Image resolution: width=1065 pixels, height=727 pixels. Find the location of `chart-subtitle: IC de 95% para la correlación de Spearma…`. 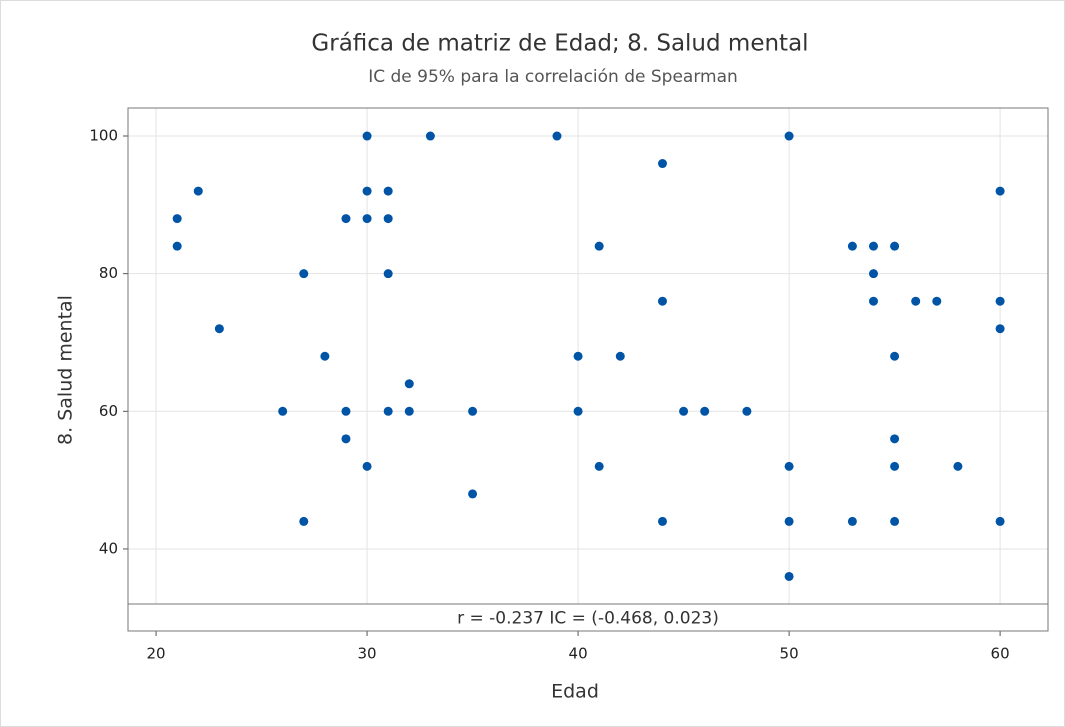

chart-subtitle: IC de 95% para la correlación de Spearma… is located at coordinates (553, 77).